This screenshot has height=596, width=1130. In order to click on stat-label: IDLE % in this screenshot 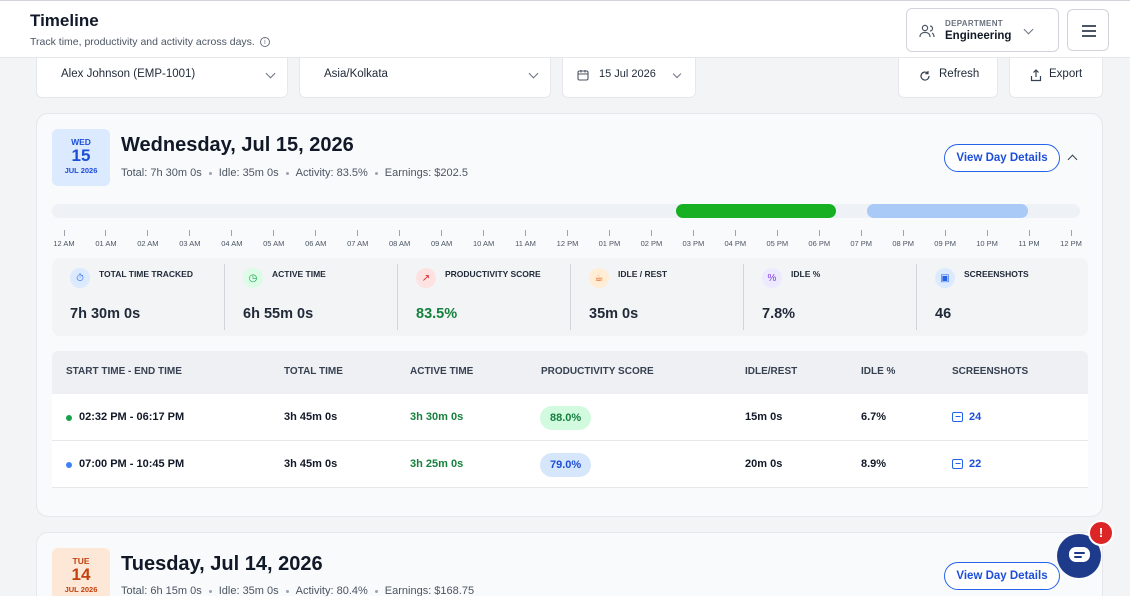, I will do `click(806, 274)`.